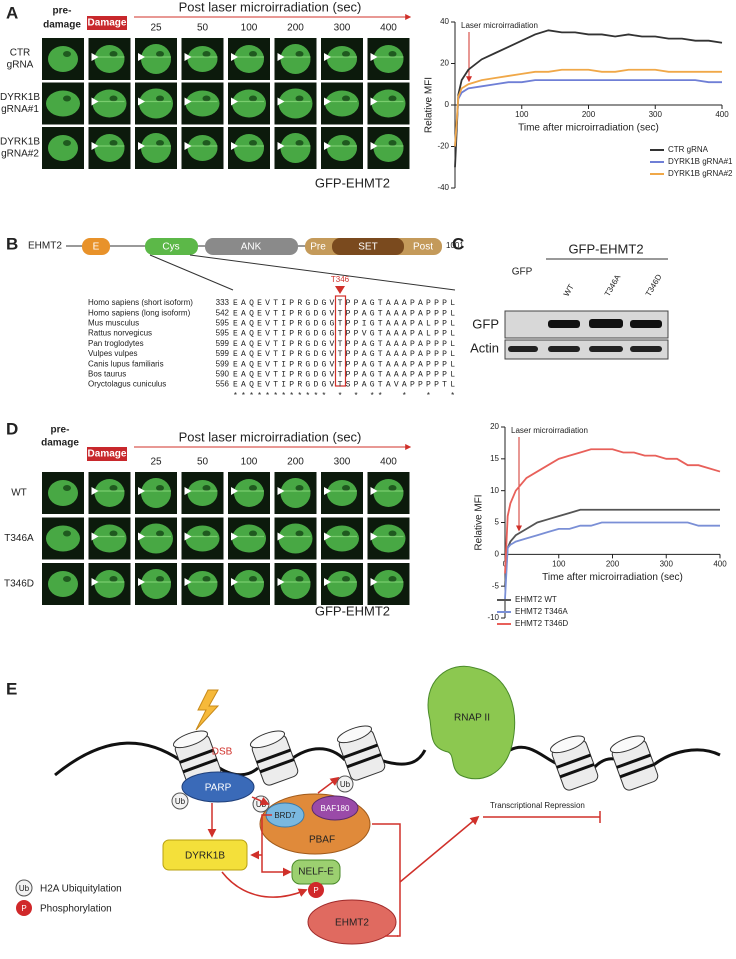  I want to click on y-tick-label: -10, so click(493, 617).